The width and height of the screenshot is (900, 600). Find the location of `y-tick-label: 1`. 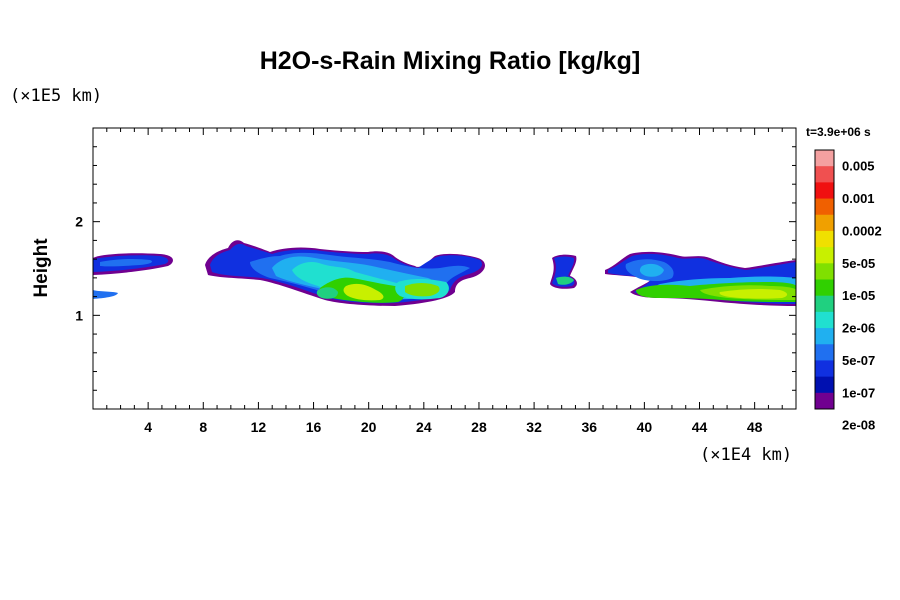

y-tick-label: 1 is located at coordinates (79, 315).